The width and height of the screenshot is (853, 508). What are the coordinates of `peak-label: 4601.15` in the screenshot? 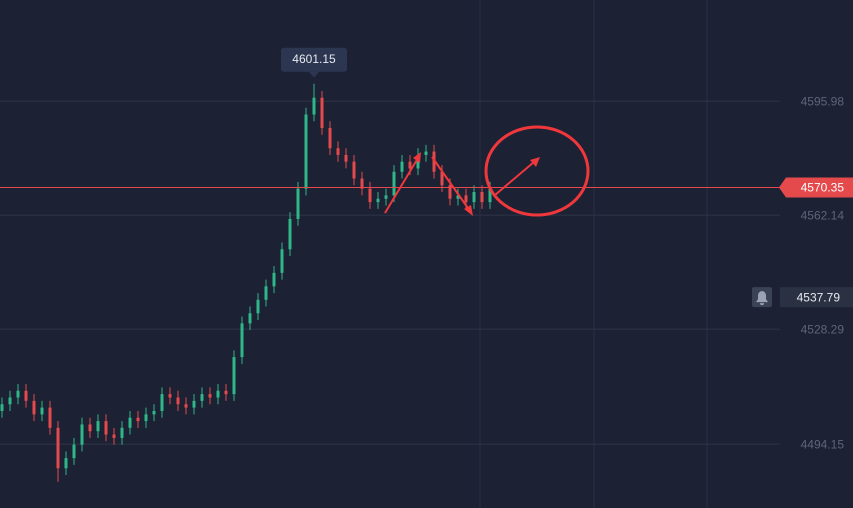 It's located at (314, 59).